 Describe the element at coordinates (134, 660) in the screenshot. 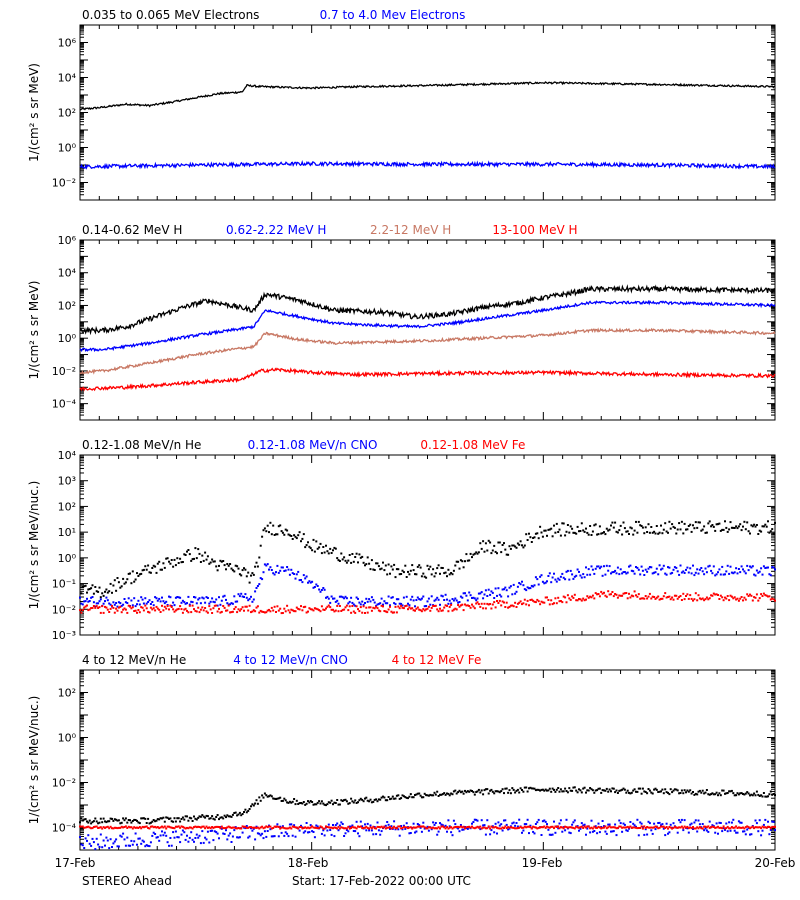

I see `legend-entry: 4 to 12 MeV/n He` at that location.